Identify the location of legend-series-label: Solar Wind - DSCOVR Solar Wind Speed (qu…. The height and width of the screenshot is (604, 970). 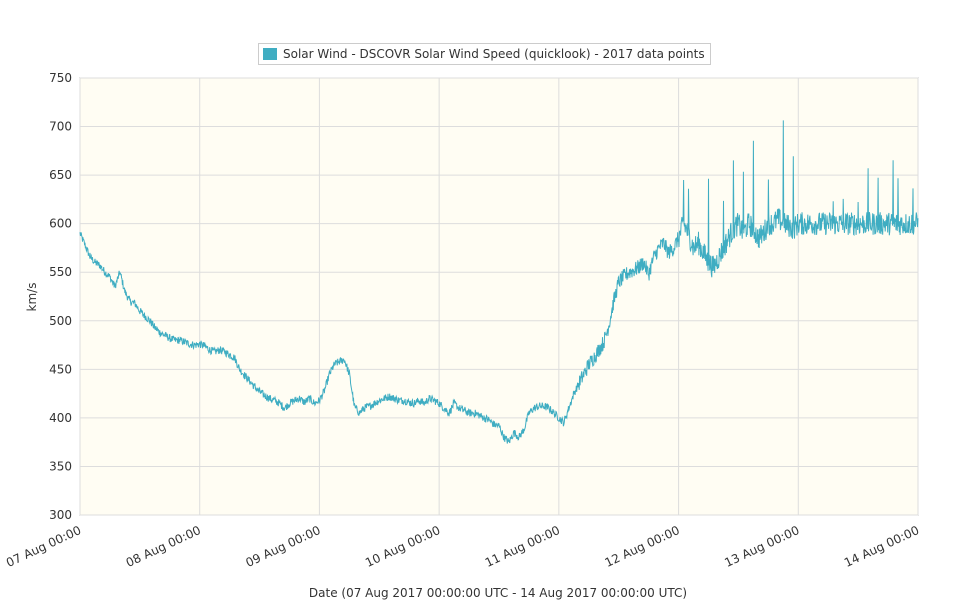
(494, 54).